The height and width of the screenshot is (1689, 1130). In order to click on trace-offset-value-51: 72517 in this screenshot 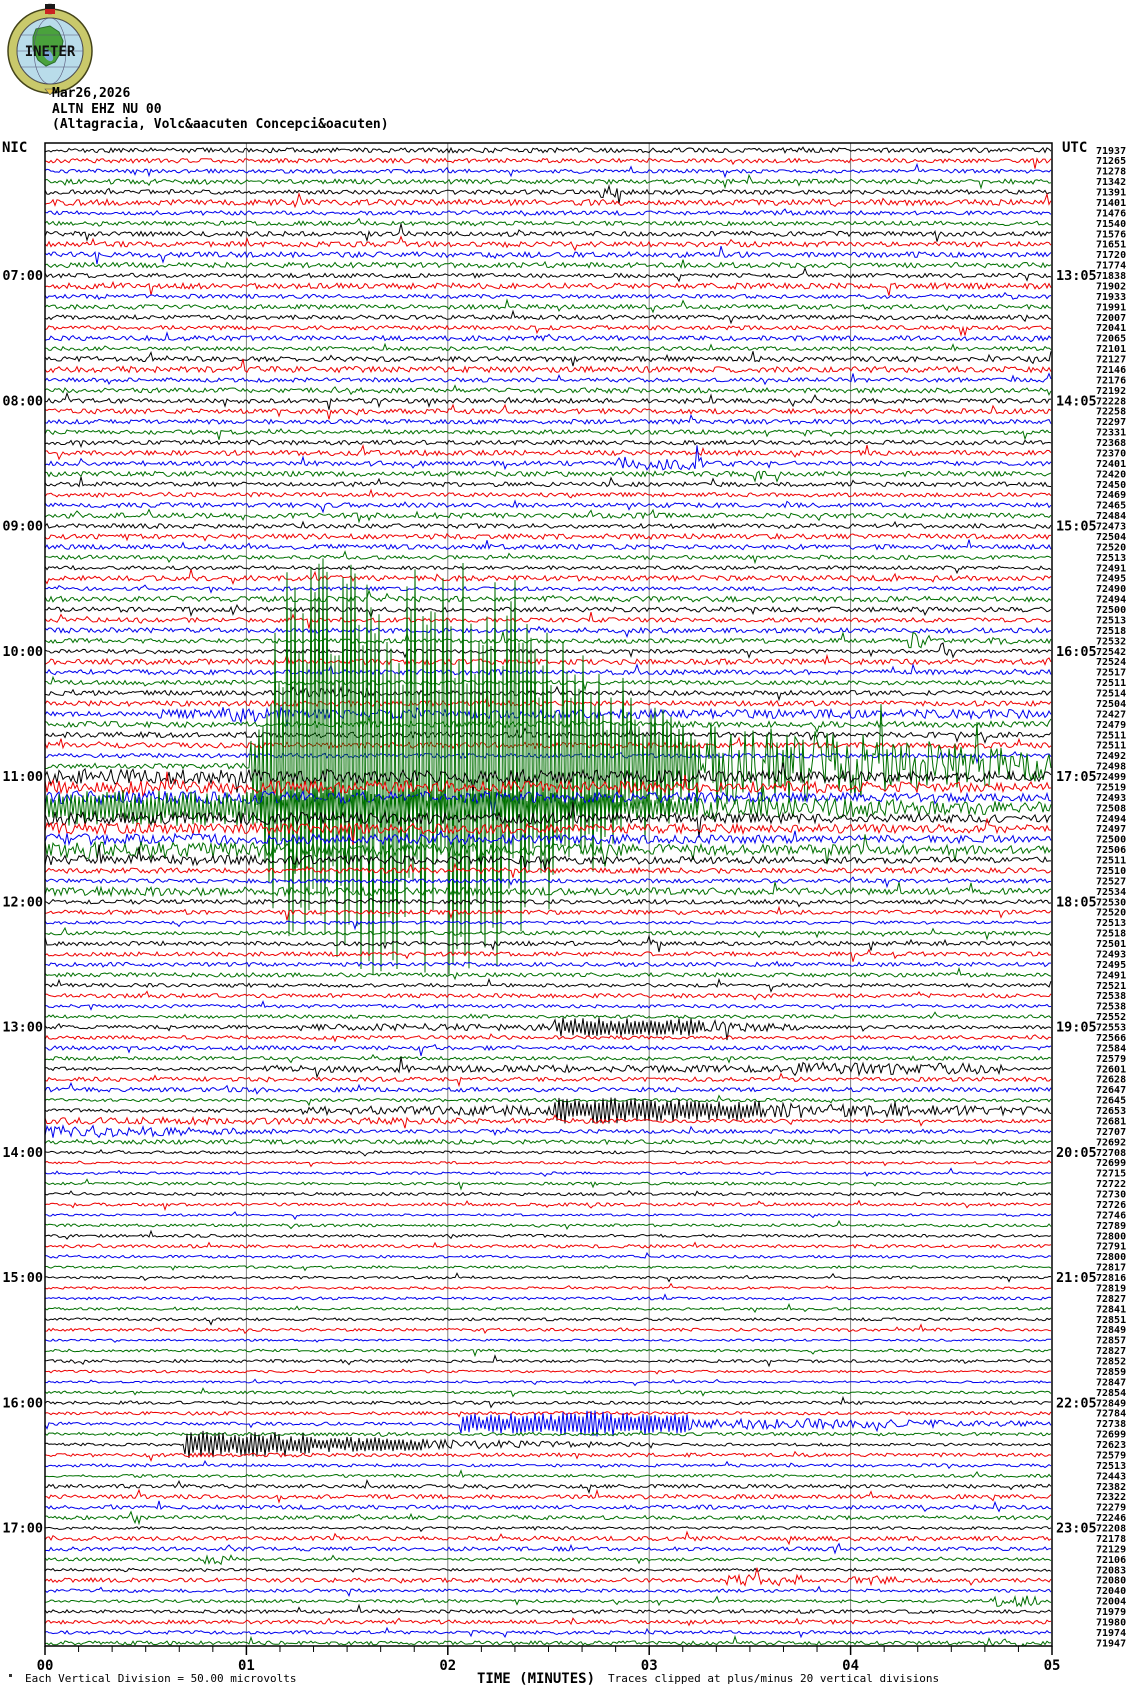, I will do `click(1111, 673)`.